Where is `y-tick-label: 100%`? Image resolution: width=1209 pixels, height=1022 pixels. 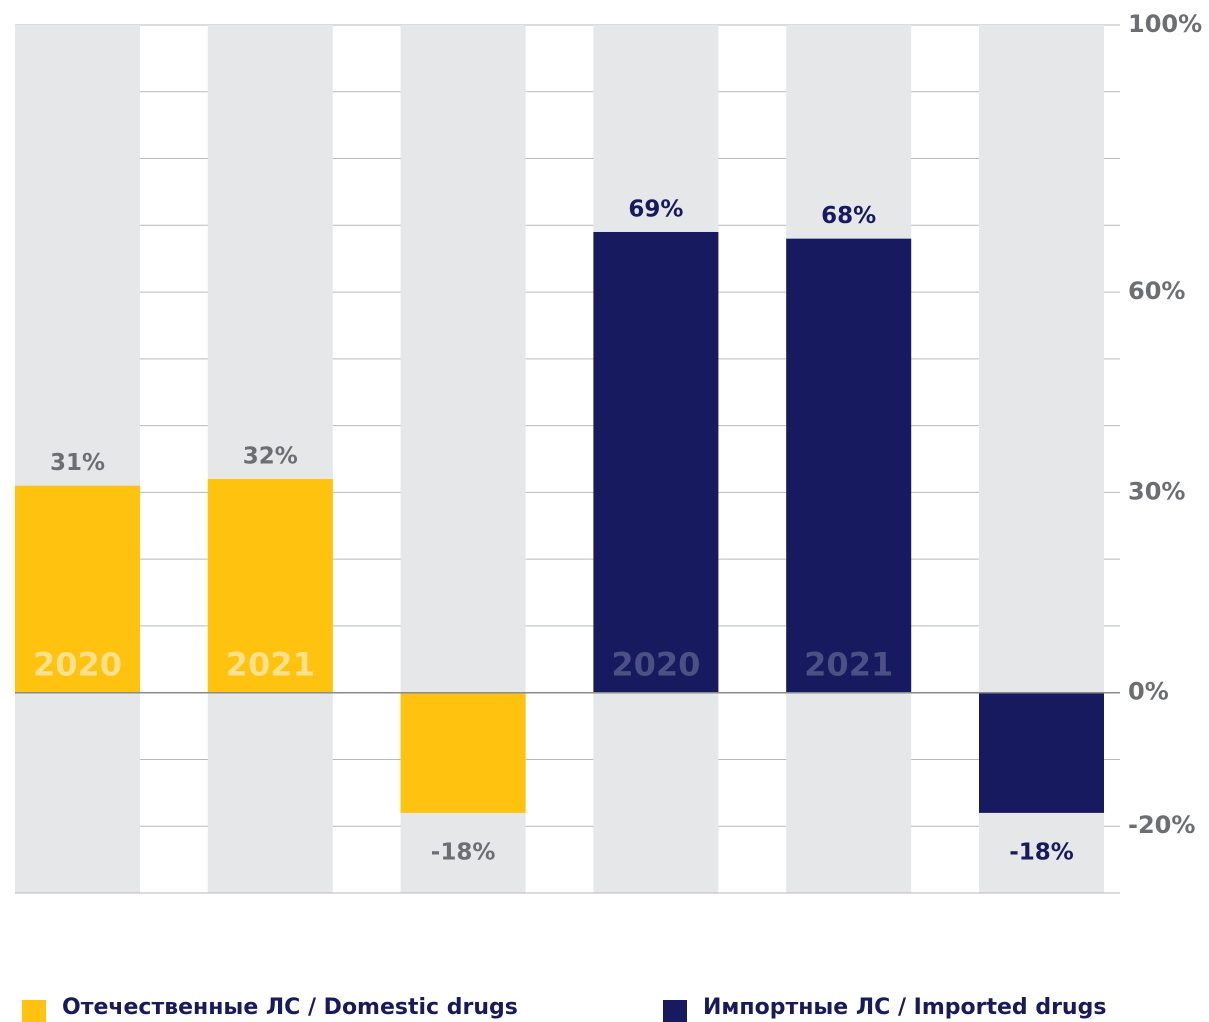 y-tick-label: 100% is located at coordinates (1165, 24).